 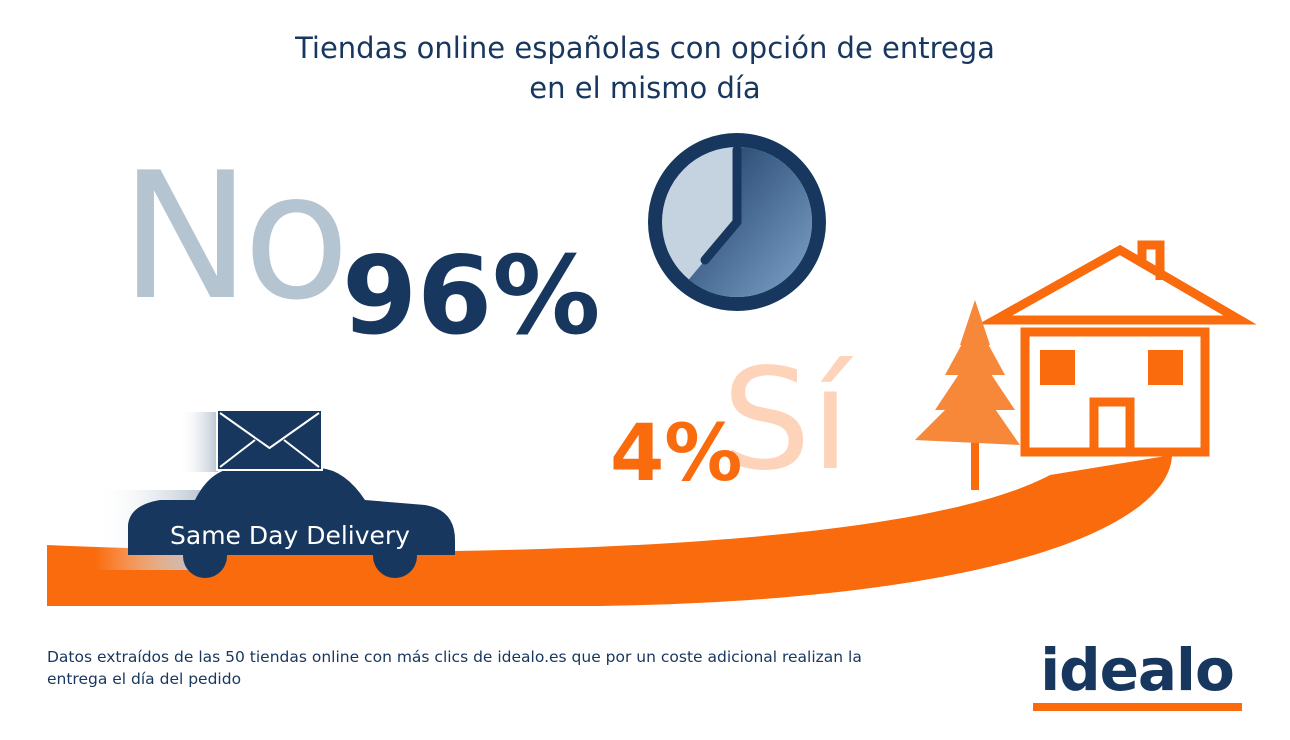 I want to click on footnote: entrega el día del pedido, so click(x=144, y=679).